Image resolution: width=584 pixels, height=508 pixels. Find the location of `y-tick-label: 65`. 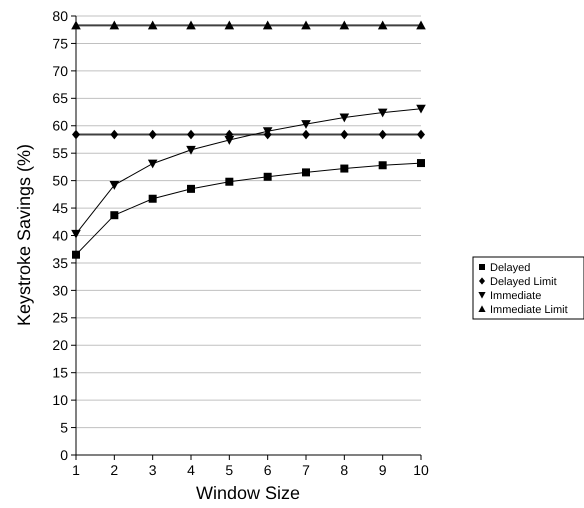

y-tick-label: 65 is located at coordinates (60, 98).